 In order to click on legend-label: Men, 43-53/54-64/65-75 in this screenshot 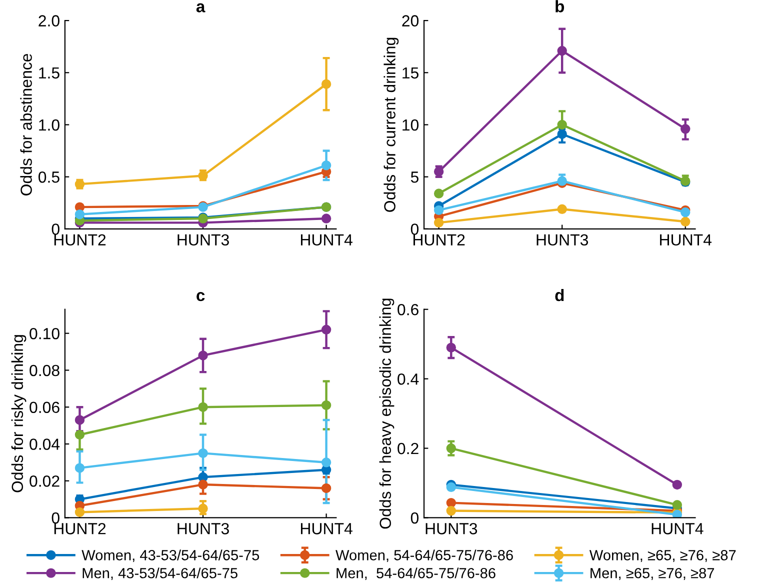, I will do `click(160, 574)`.